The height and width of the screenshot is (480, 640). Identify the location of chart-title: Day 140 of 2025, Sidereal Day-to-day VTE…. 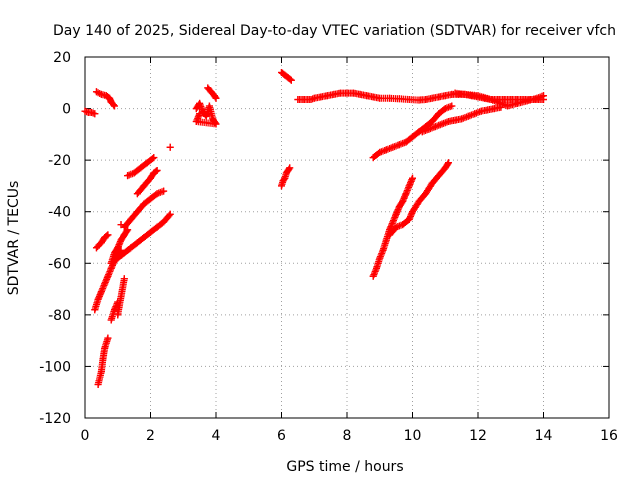
(334, 31).